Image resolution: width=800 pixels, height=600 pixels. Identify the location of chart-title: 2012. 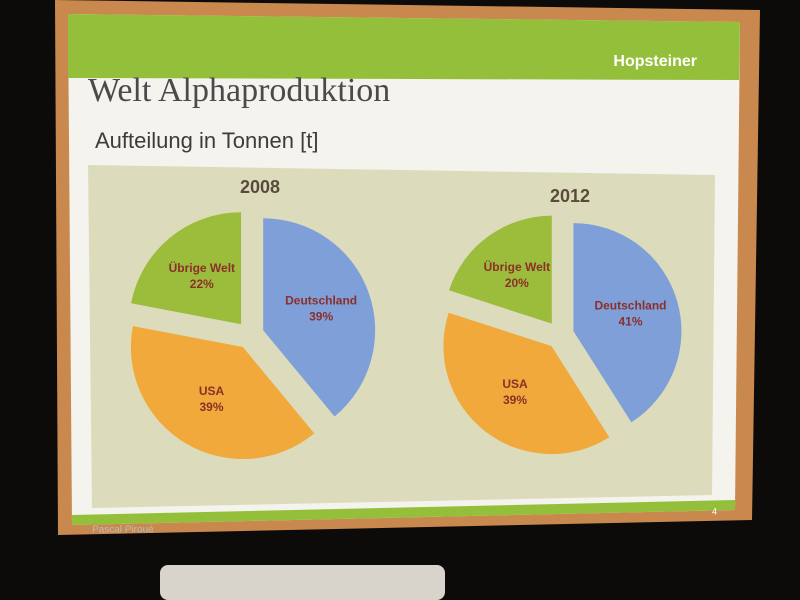
(570, 196).